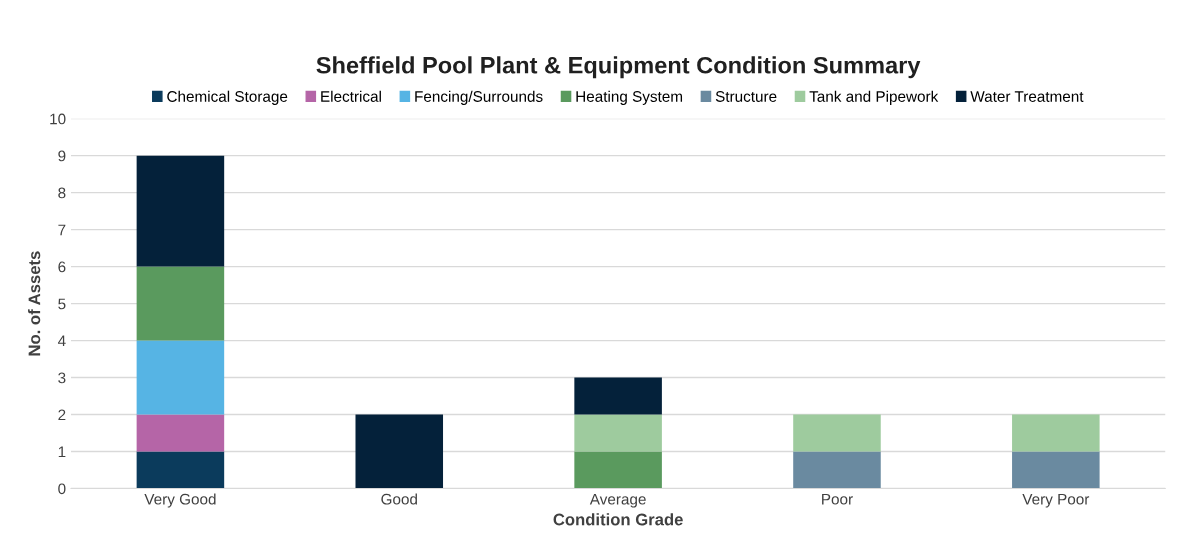  What do you see at coordinates (180, 500) in the screenshot?
I see `x-tick-label: Very Good` at bounding box center [180, 500].